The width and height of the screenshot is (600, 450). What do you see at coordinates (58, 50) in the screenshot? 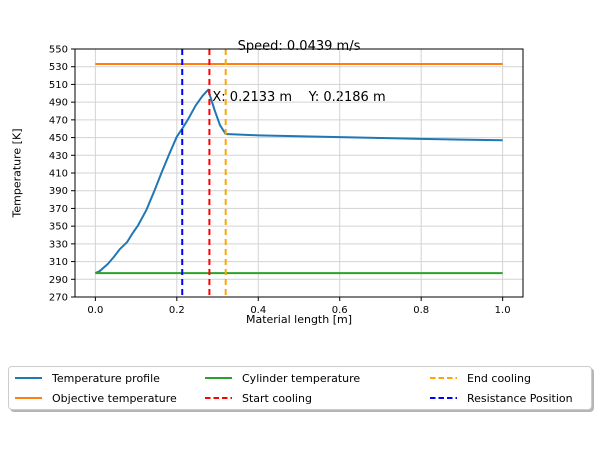
I see `y-tick-label: 550` at bounding box center [58, 50].